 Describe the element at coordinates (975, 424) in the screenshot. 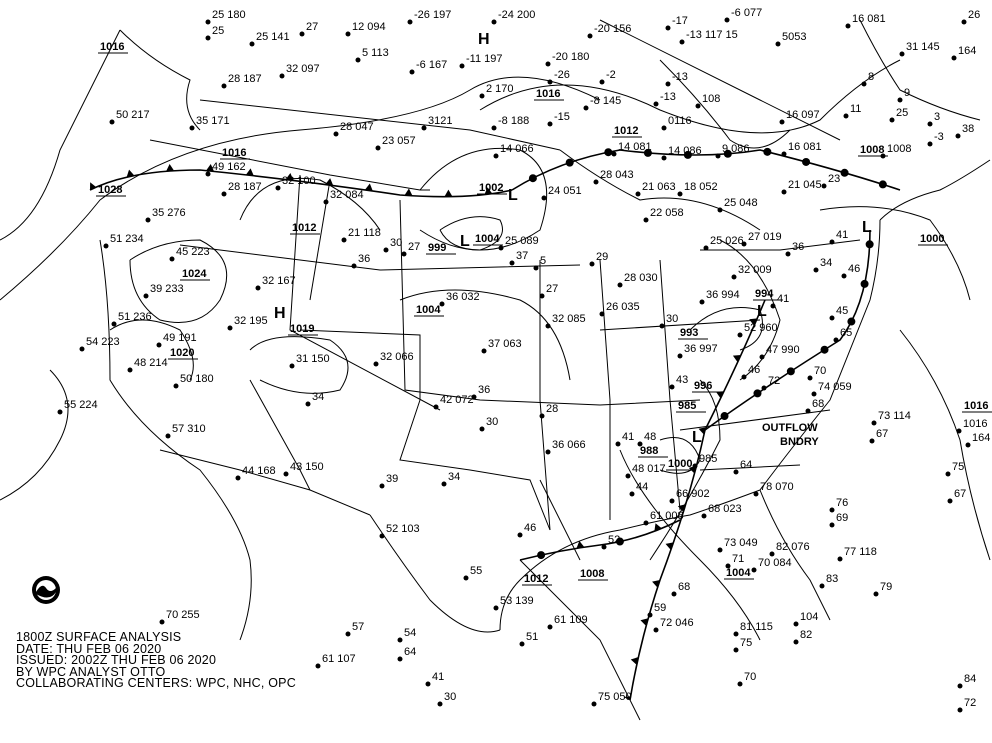

I see `station-plot: 1016` at that location.